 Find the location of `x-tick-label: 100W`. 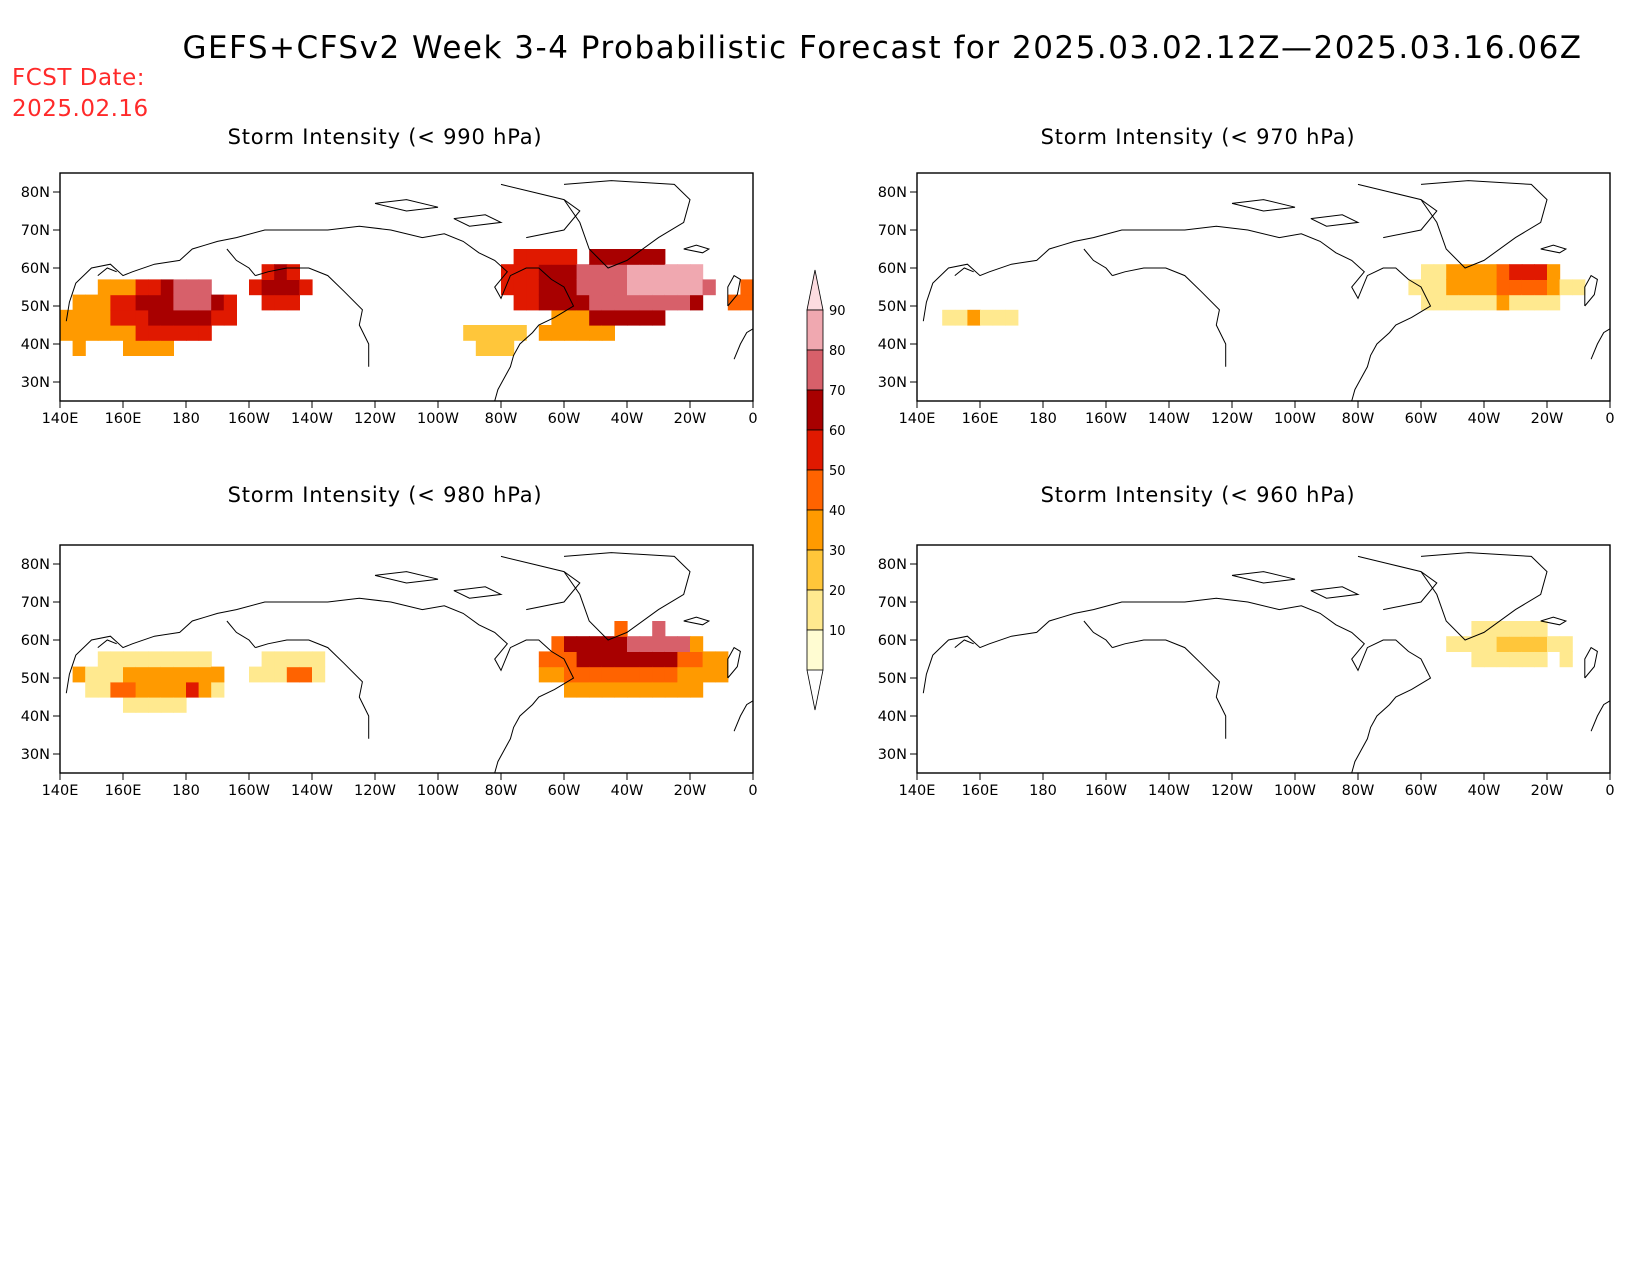

x-tick-label: 100W is located at coordinates (1295, 791).